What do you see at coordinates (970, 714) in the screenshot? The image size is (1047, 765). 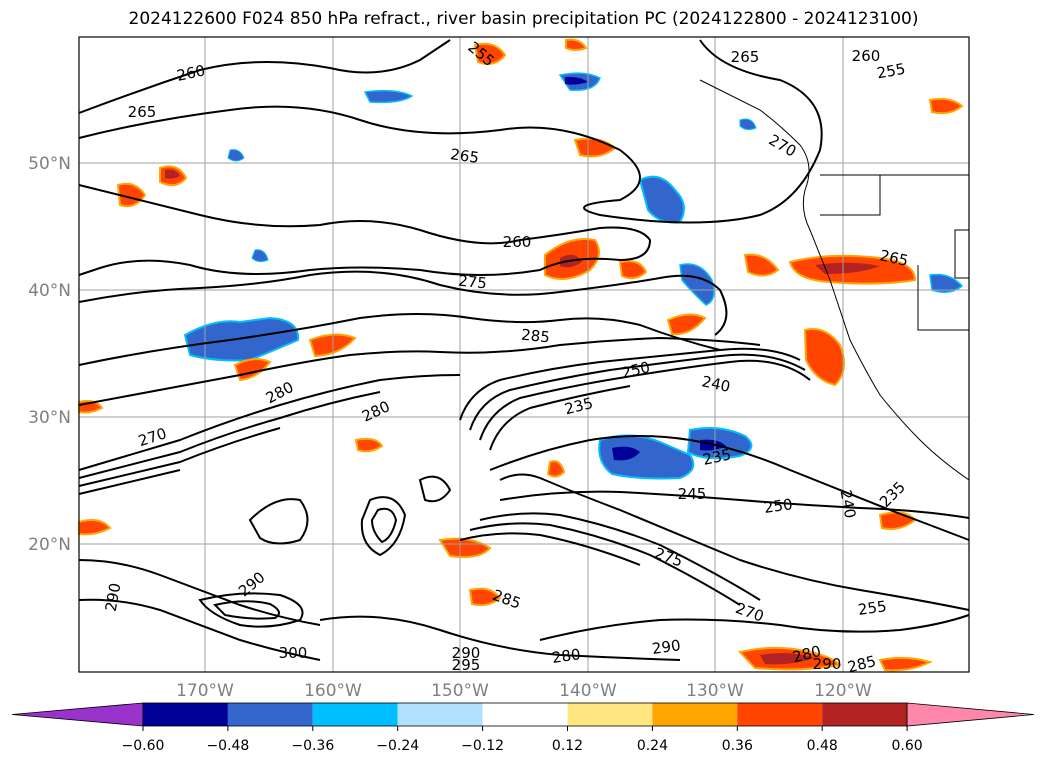 I see `colorbar-extend-high` at bounding box center [970, 714].